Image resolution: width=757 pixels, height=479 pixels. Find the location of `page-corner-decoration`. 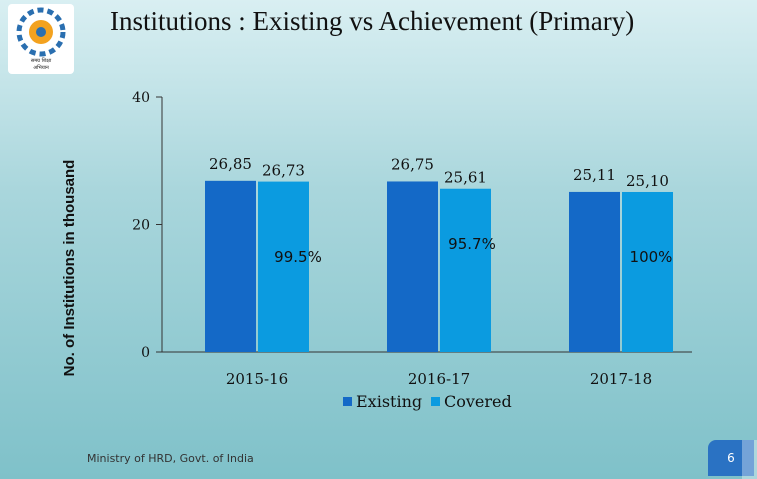

page-corner-decoration is located at coordinates (749, 459).